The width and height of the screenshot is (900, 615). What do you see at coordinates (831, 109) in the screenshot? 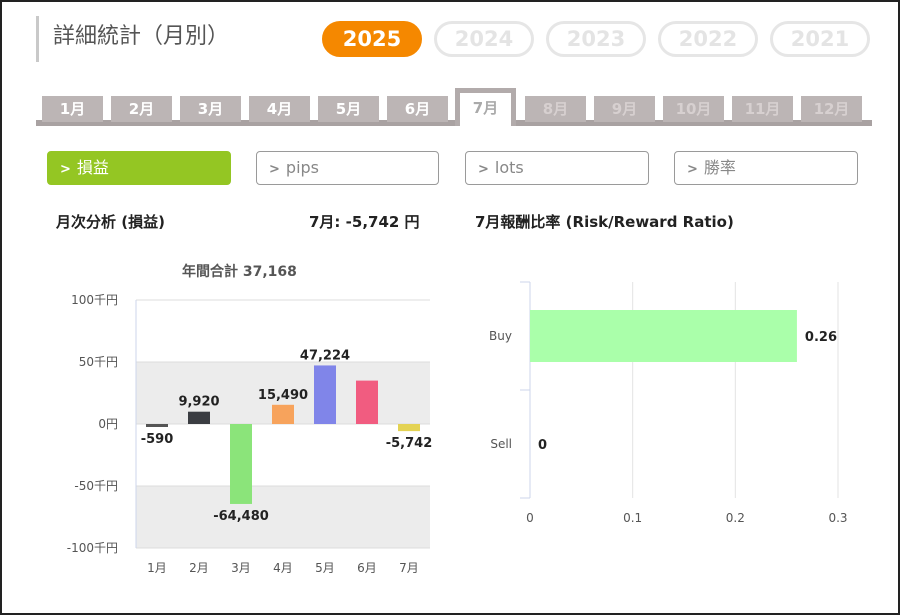
I see `tab-month-12: 12月` at bounding box center [831, 109].